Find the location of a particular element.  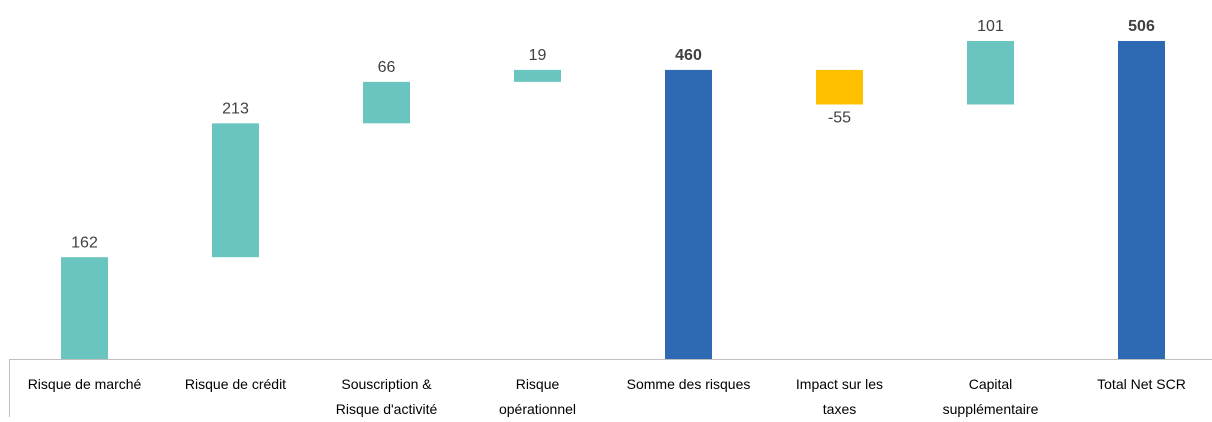

x-tick-label: Impact sur les taxes is located at coordinates (839, 396).